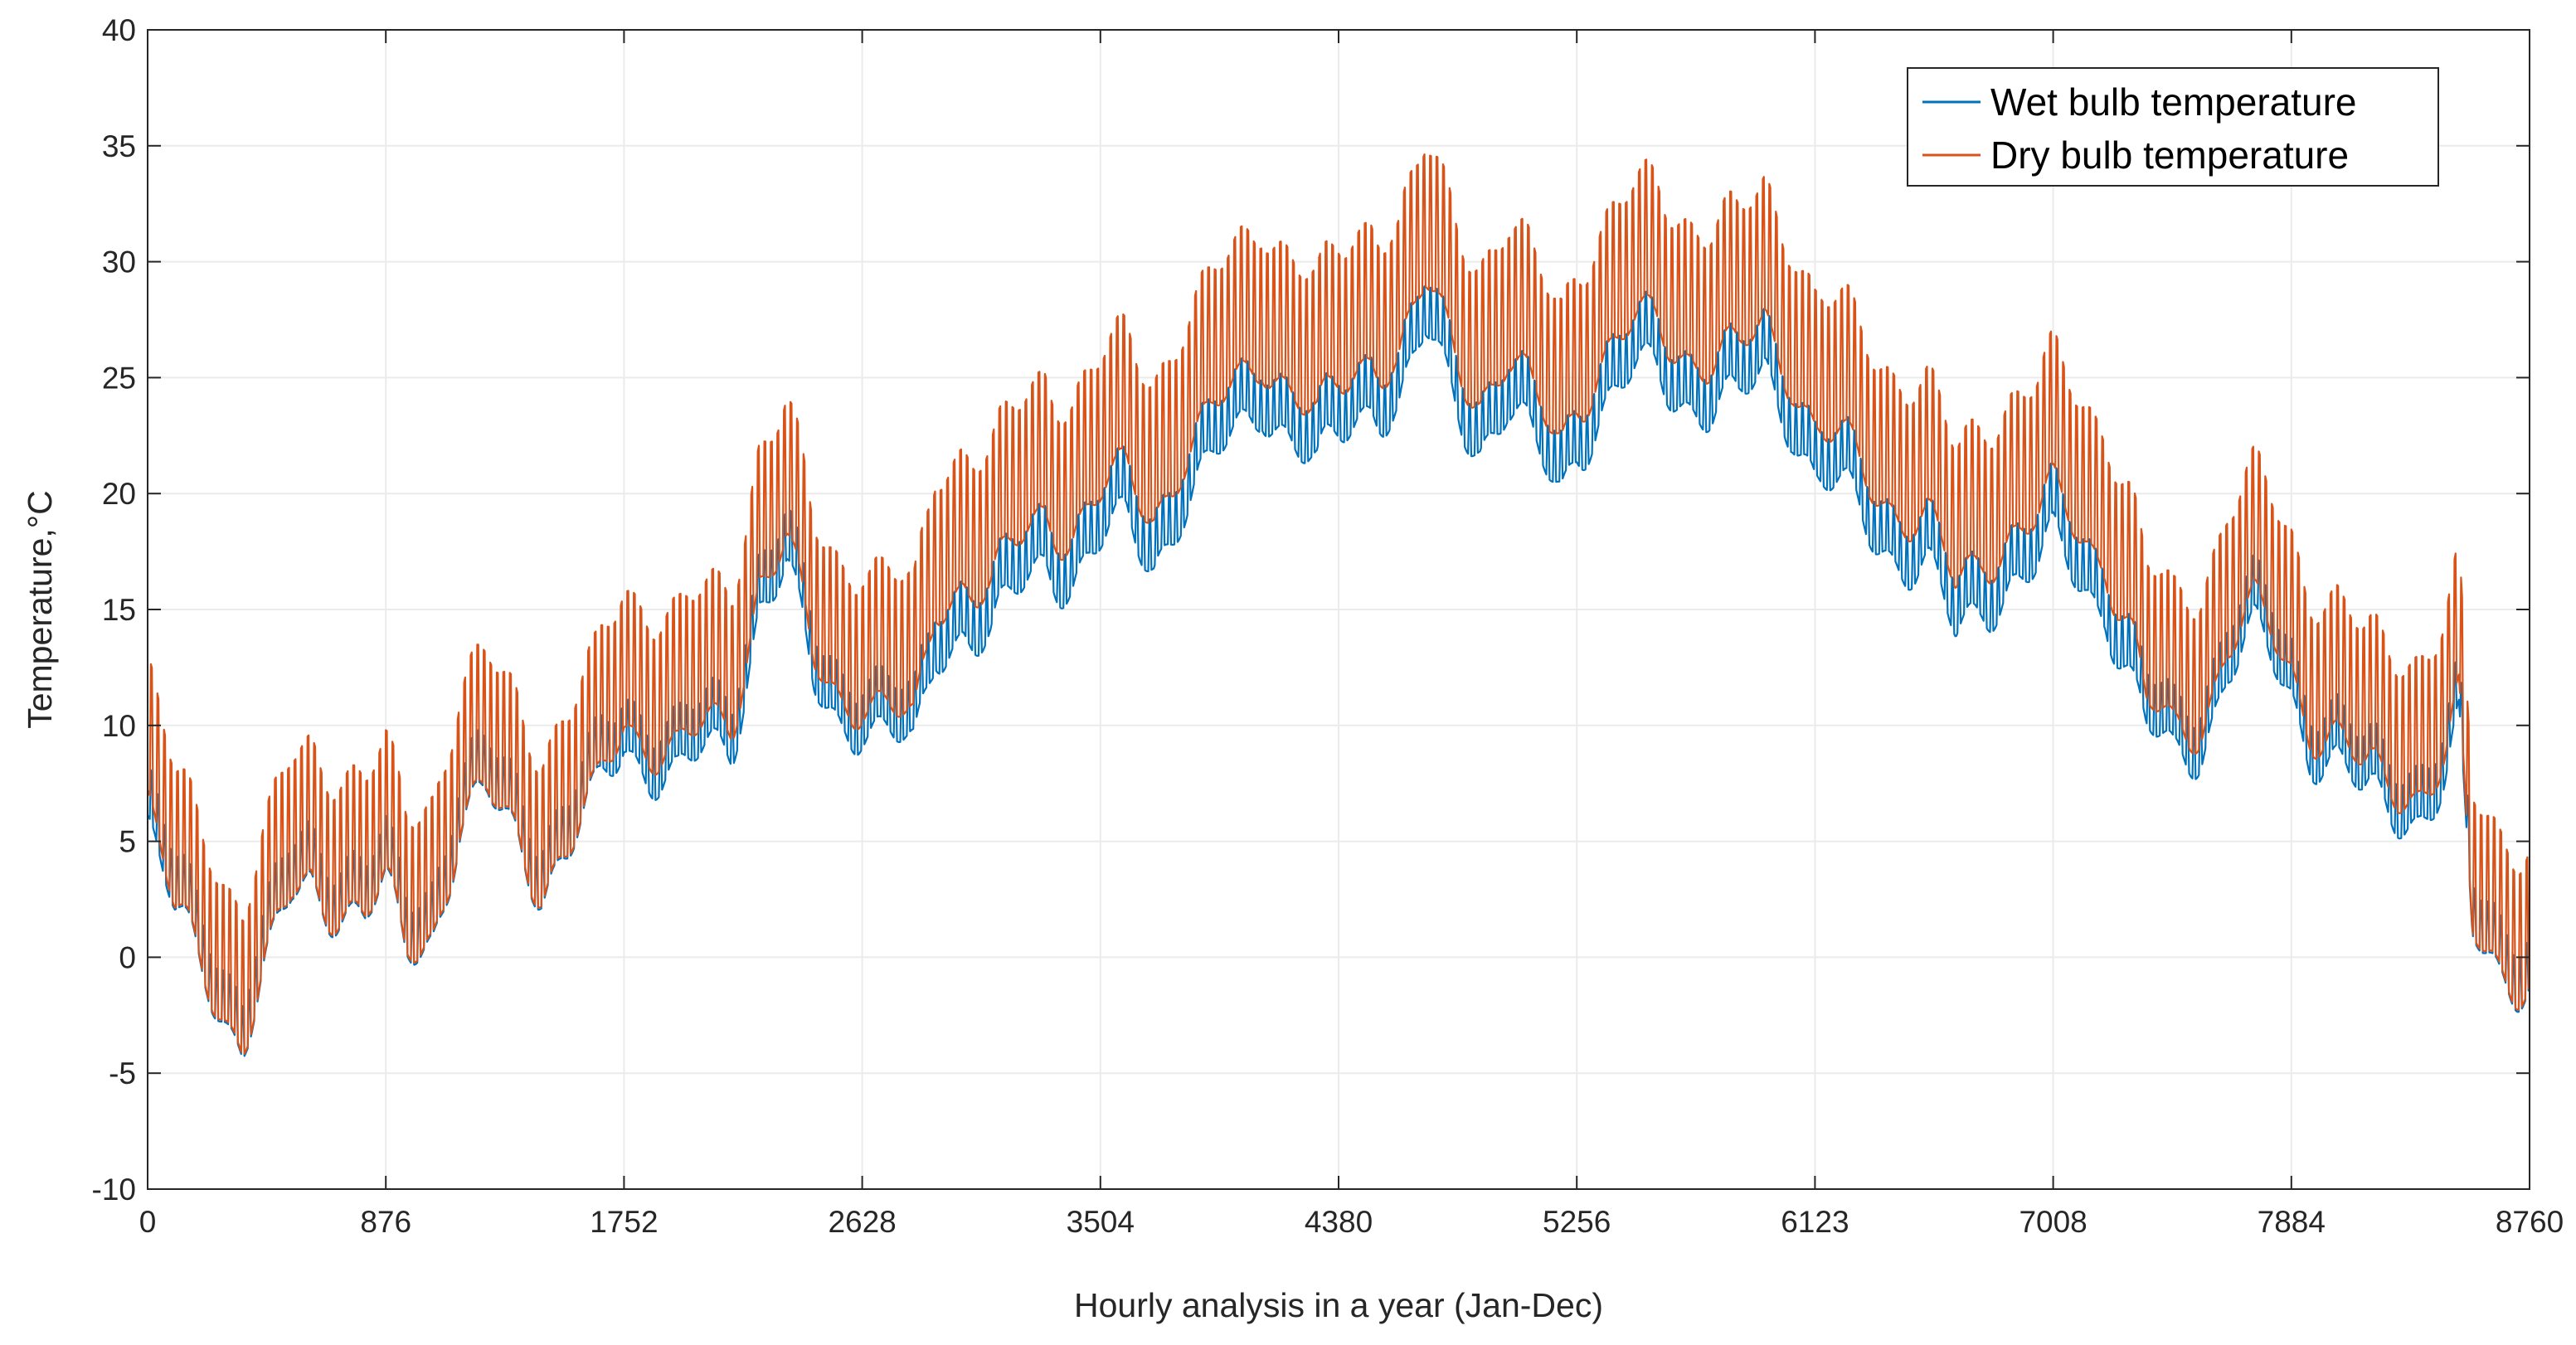 This screenshot has width=2576, height=1345. I want to click on y-tick-label-3: 5, so click(128, 842).